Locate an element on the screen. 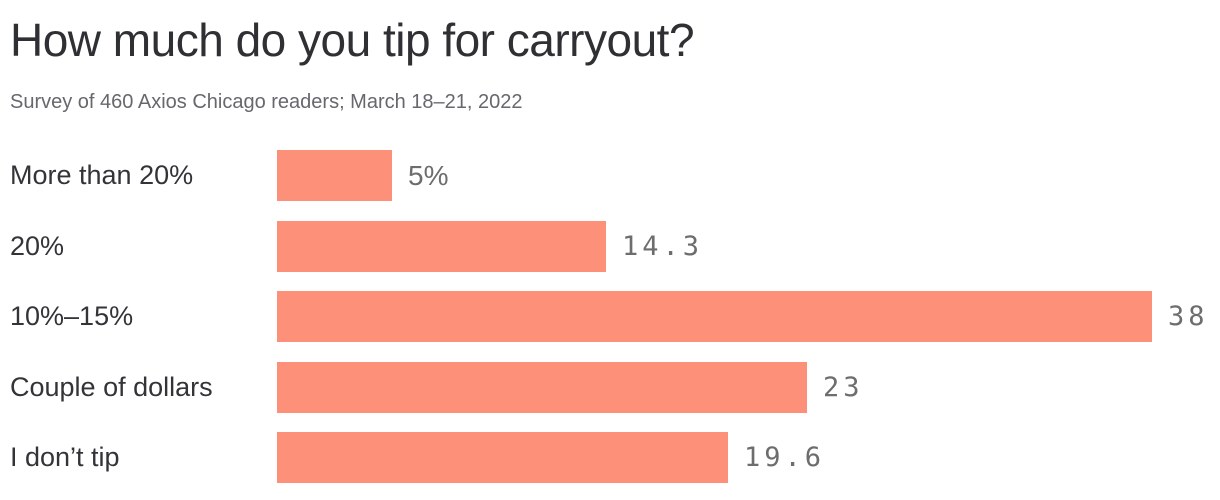 This screenshot has width=1220, height=500. category-label: More than 20% is located at coordinates (102, 175).